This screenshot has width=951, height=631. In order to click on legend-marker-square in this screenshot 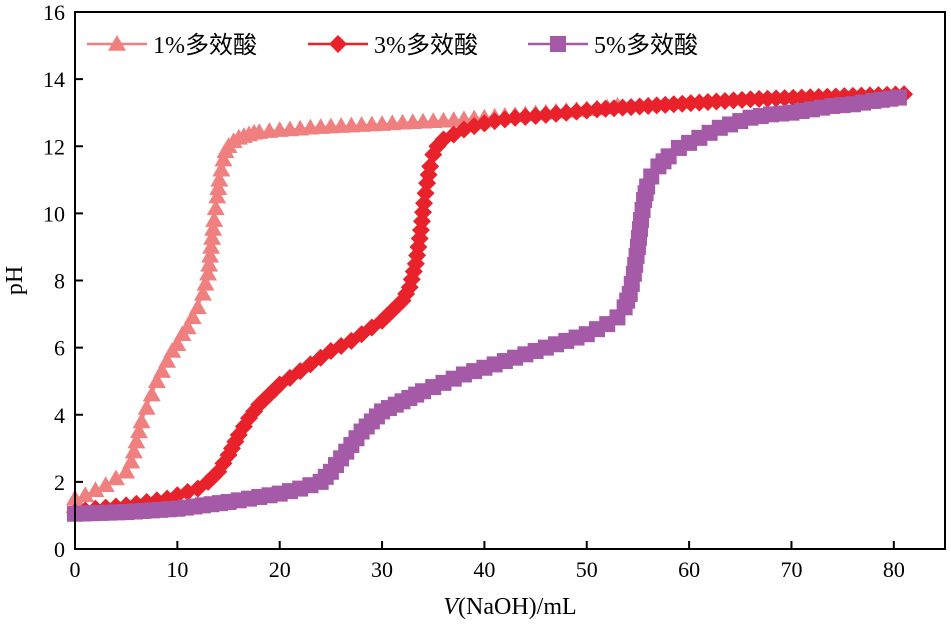, I will do `click(558, 44)`.